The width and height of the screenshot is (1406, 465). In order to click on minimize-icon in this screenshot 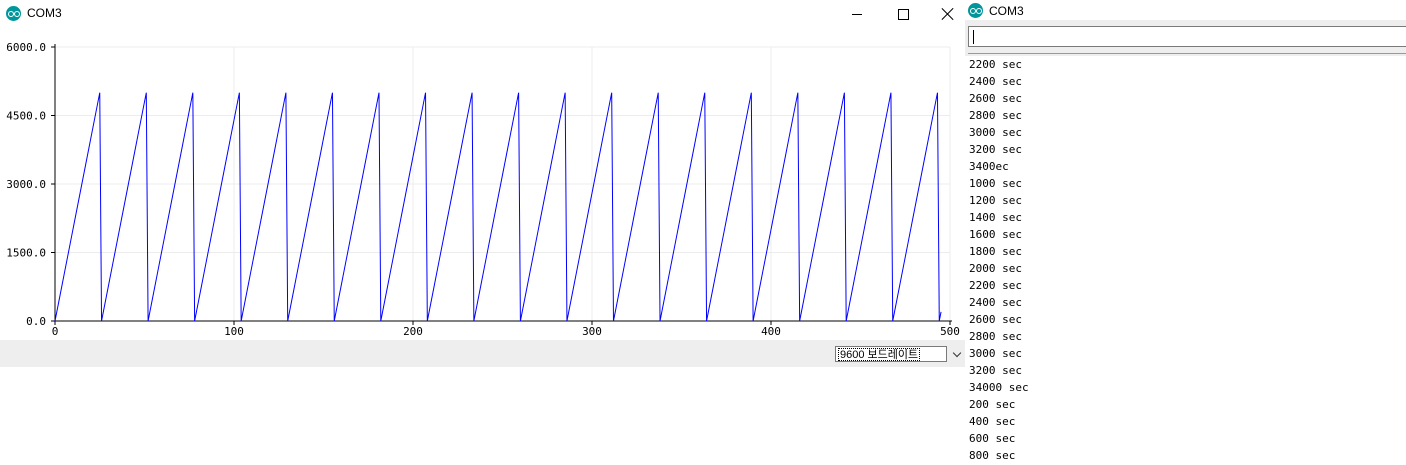, I will do `click(857, 14)`.